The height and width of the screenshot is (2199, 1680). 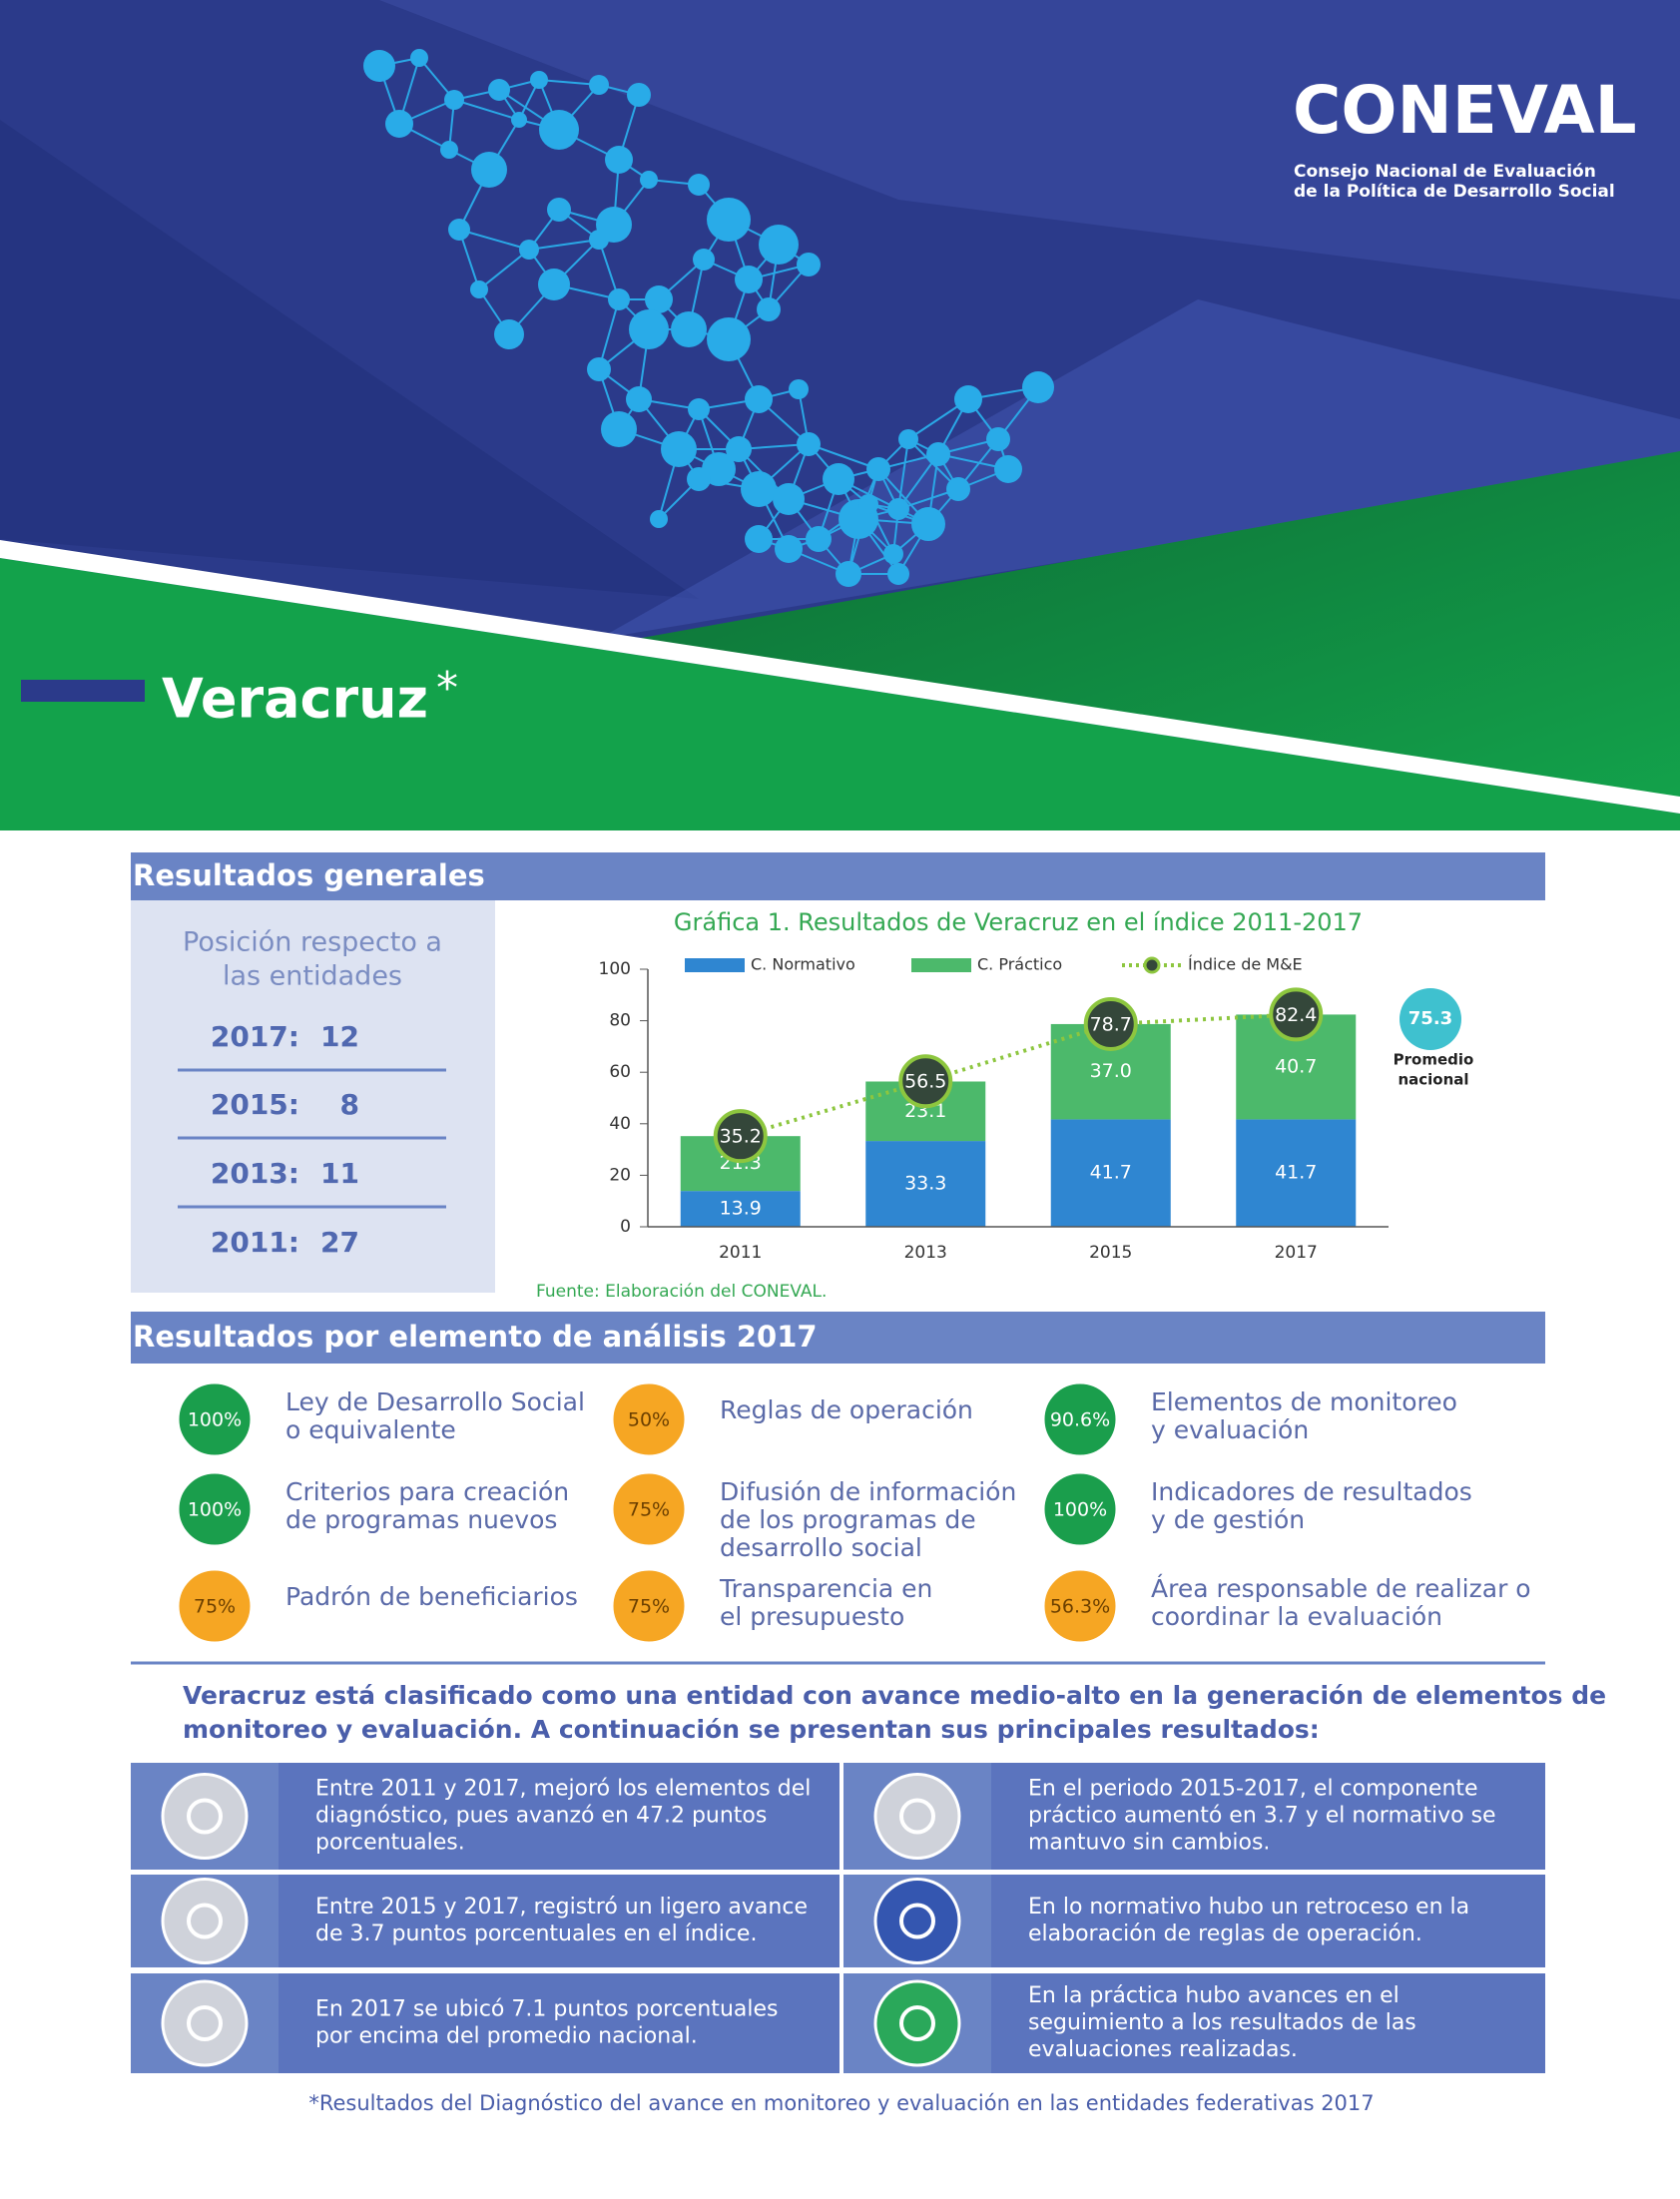 What do you see at coordinates (295, 699) in the screenshot?
I see `state-title: Veracruz` at bounding box center [295, 699].